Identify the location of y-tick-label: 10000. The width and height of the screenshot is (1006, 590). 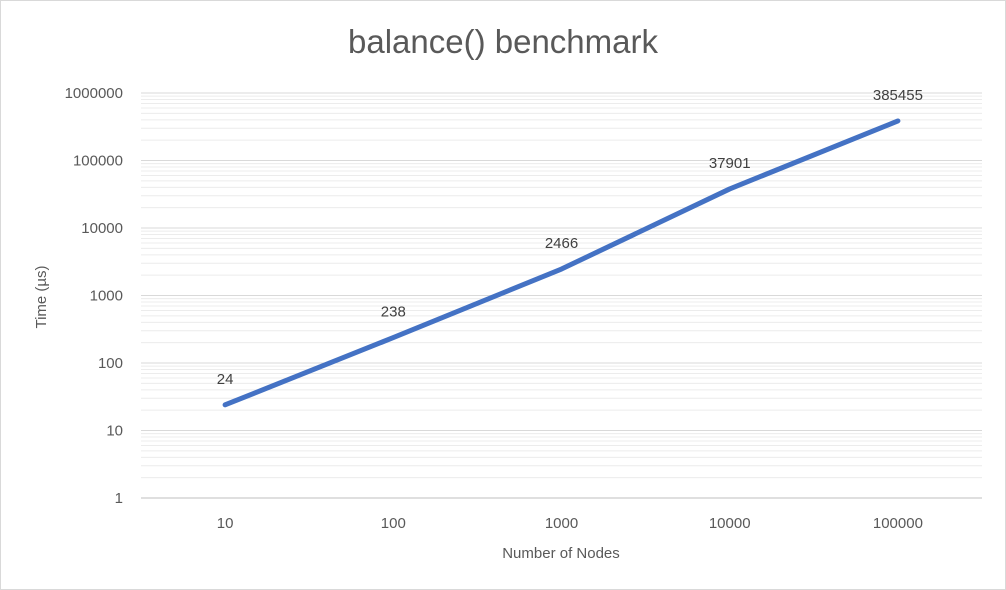
(102, 228).